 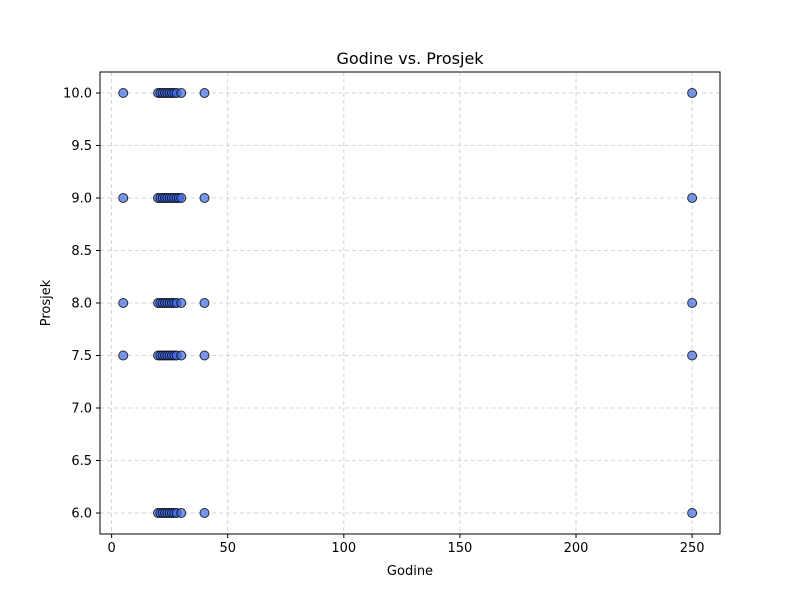 What do you see at coordinates (77, 94) in the screenshot?
I see `y-tick-label: 10.0` at bounding box center [77, 94].